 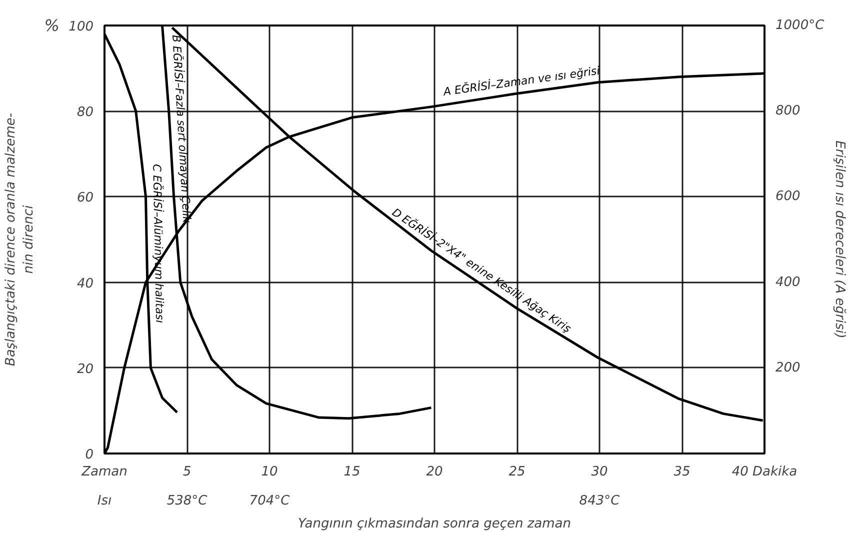 What do you see at coordinates (104, 472) in the screenshot?
I see `x-tick-label: Zaman` at bounding box center [104, 472].